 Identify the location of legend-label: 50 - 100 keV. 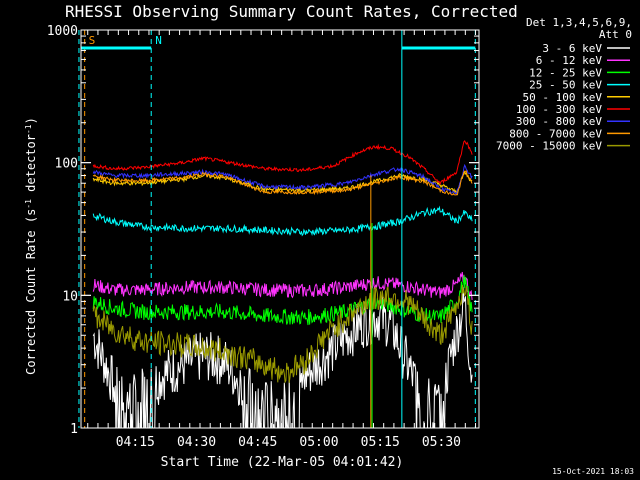
(563, 97).